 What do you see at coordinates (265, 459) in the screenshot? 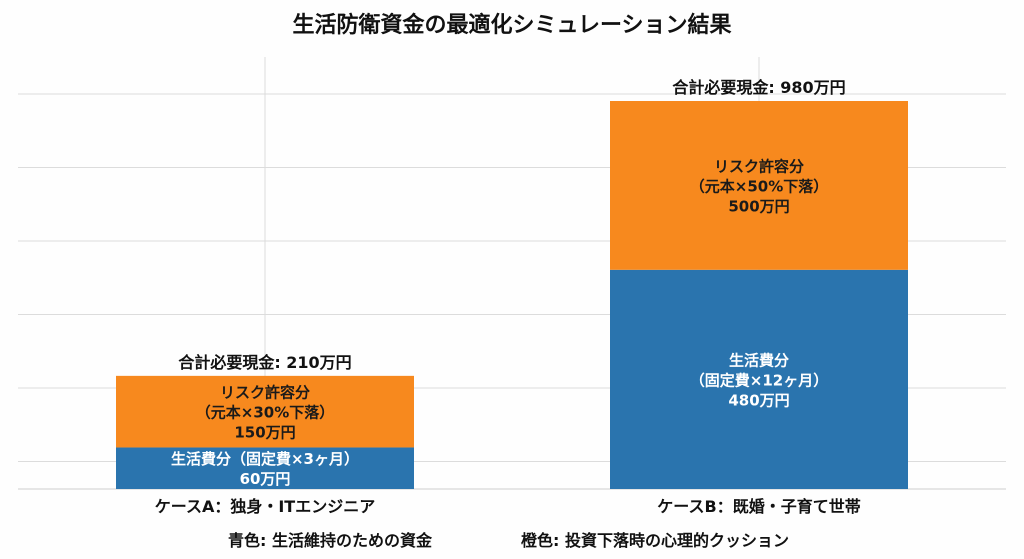
I see `segment-label: 生活費分（固定費×3ヶ月）` at bounding box center [265, 459].